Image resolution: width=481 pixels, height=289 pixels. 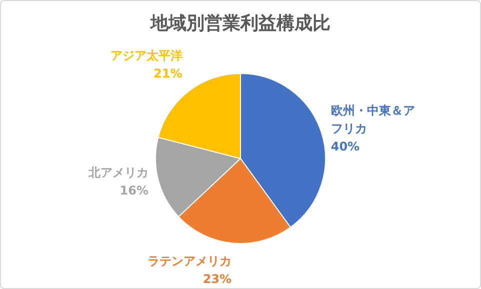 I want to click on data-label: 23%, so click(x=217, y=279).